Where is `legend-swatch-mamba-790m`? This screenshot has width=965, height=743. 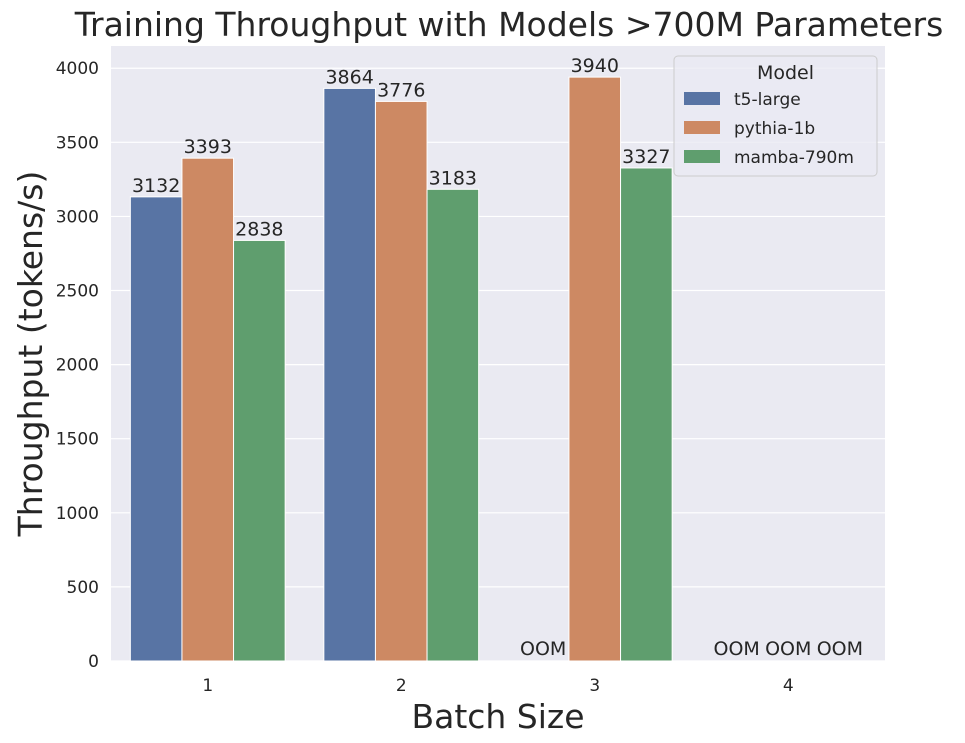 legend-swatch-mamba-790m is located at coordinates (702, 156).